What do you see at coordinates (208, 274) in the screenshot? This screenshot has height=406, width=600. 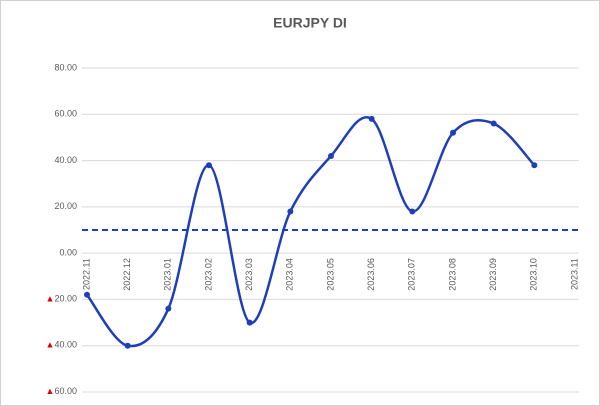 I see `x-tick-label: 2023.02` at bounding box center [208, 274].